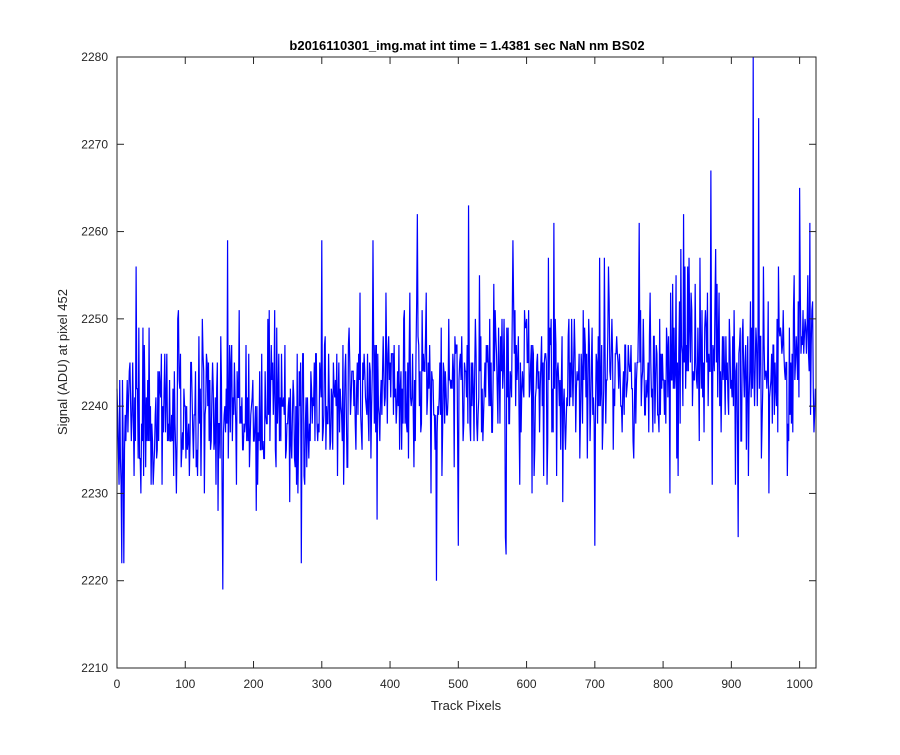  What do you see at coordinates (527, 684) in the screenshot?
I see `x-tick-label: 600` at bounding box center [527, 684].